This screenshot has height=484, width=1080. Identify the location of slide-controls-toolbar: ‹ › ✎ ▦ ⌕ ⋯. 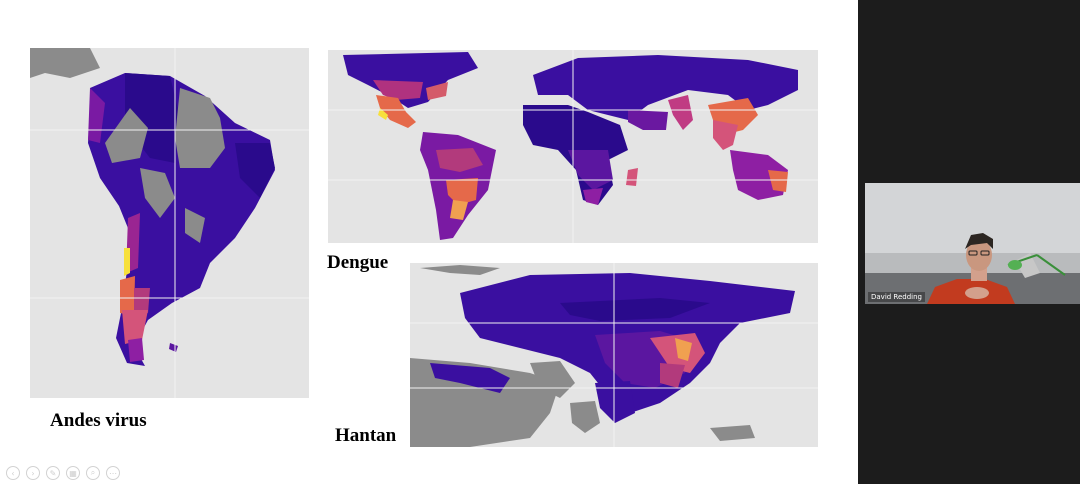
(63, 473).